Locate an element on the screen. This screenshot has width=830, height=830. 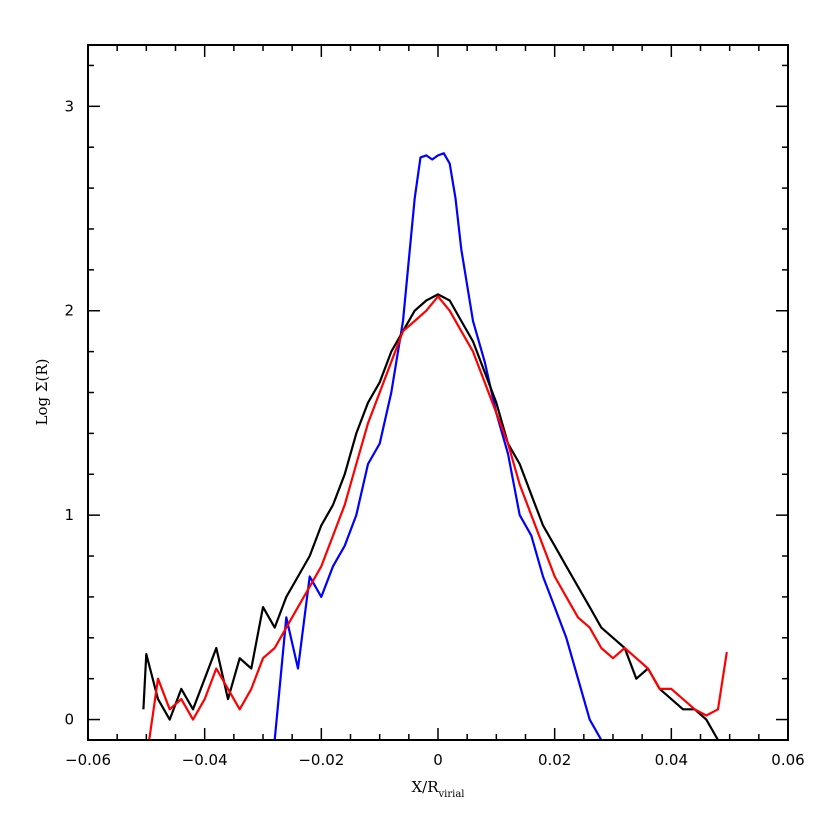
y-tick-label: 2 is located at coordinates (69, 311).